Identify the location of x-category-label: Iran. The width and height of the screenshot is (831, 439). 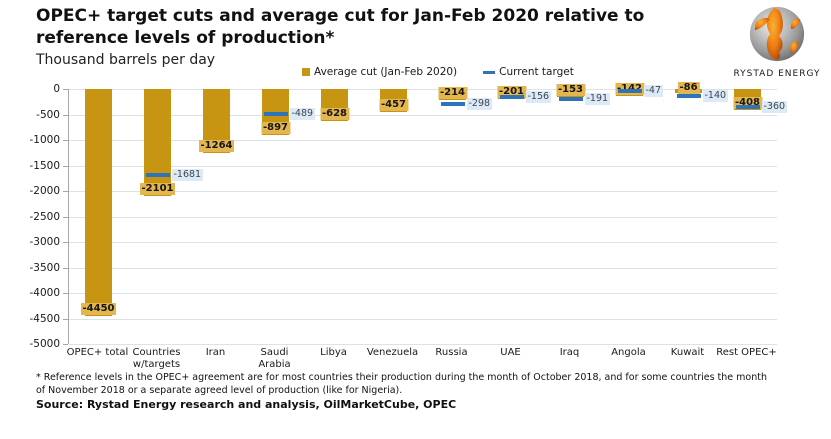
(215, 352).